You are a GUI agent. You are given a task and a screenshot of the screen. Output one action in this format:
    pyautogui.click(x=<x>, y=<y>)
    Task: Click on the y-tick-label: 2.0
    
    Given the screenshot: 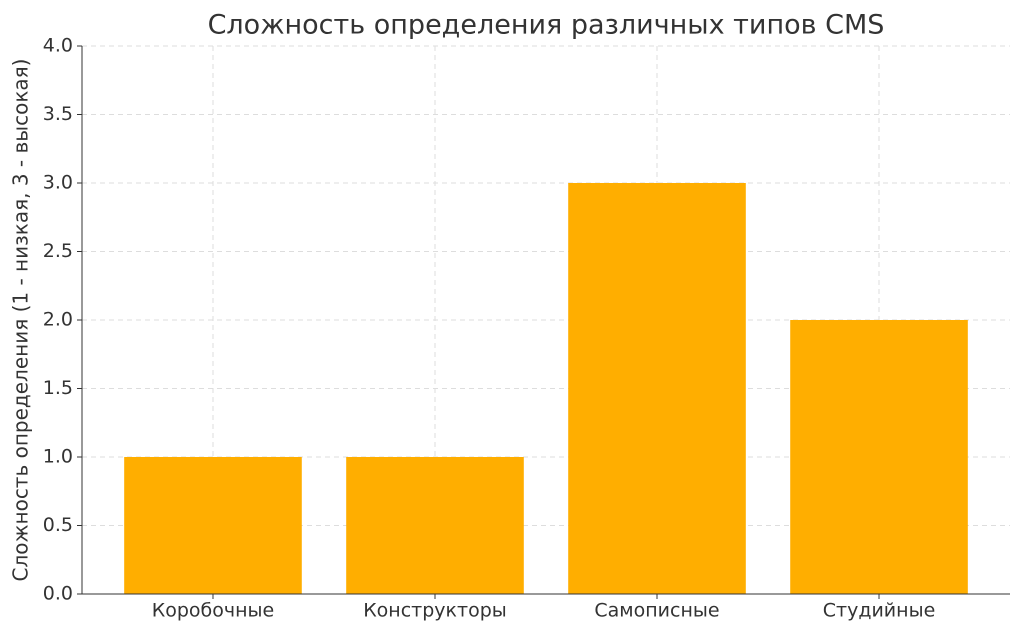 What is the action you would take?
    pyautogui.click(x=58, y=320)
    